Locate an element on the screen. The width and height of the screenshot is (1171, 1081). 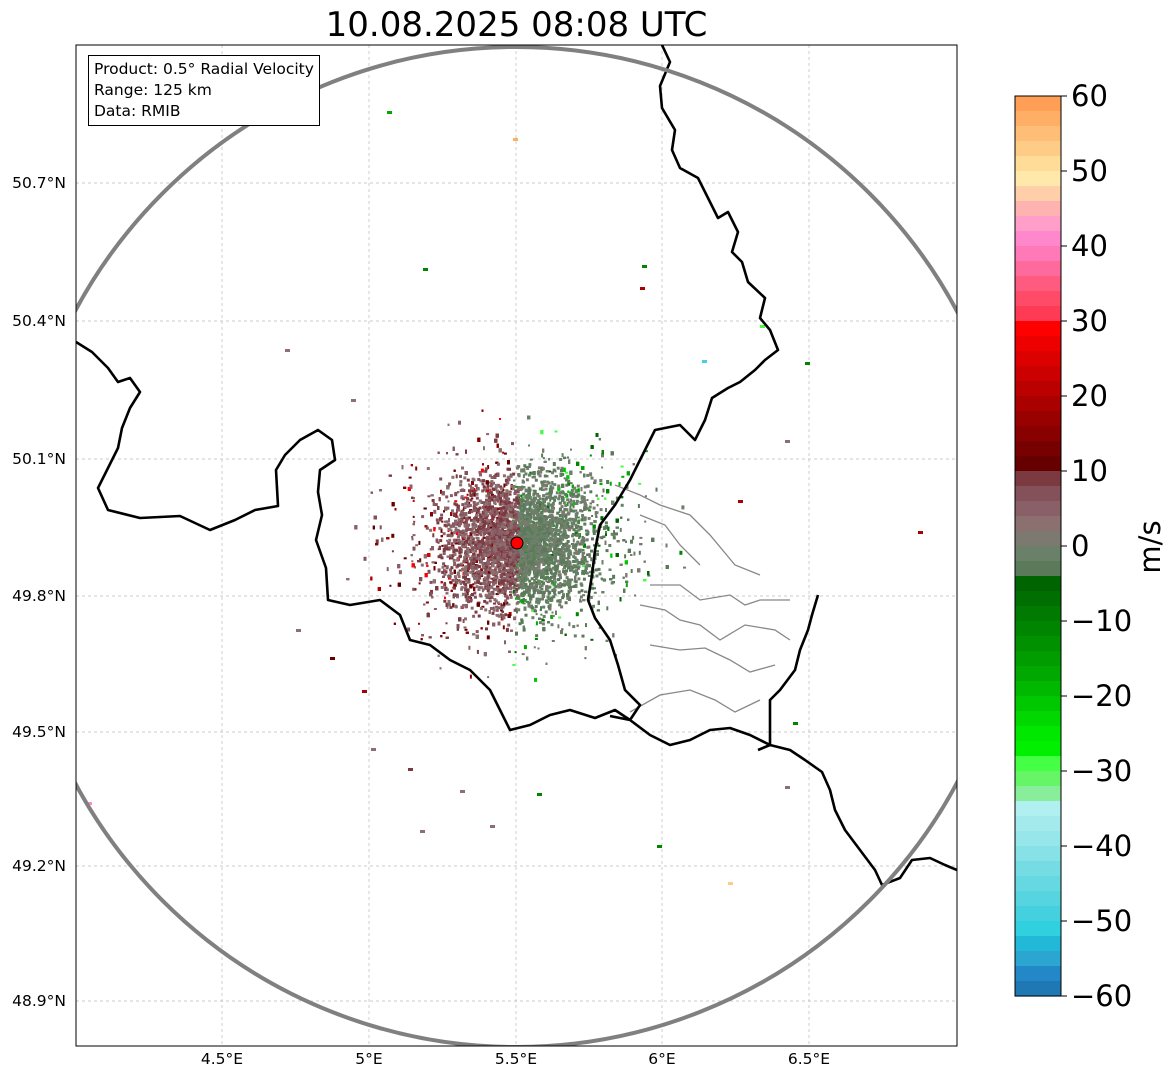
map-title: 10.08.2025 08:08 UTC is located at coordinates (516, 25).